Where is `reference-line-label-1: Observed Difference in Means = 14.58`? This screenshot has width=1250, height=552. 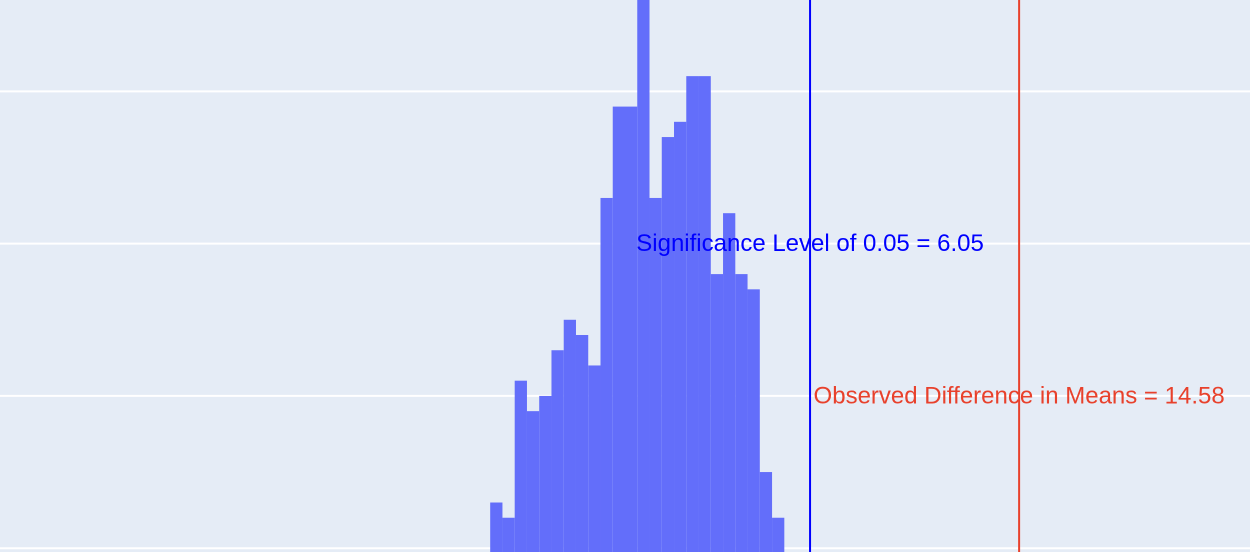
reference-line-label-1: Observed Difference in Means = 14.58 is located at coordinates (1019, 395).